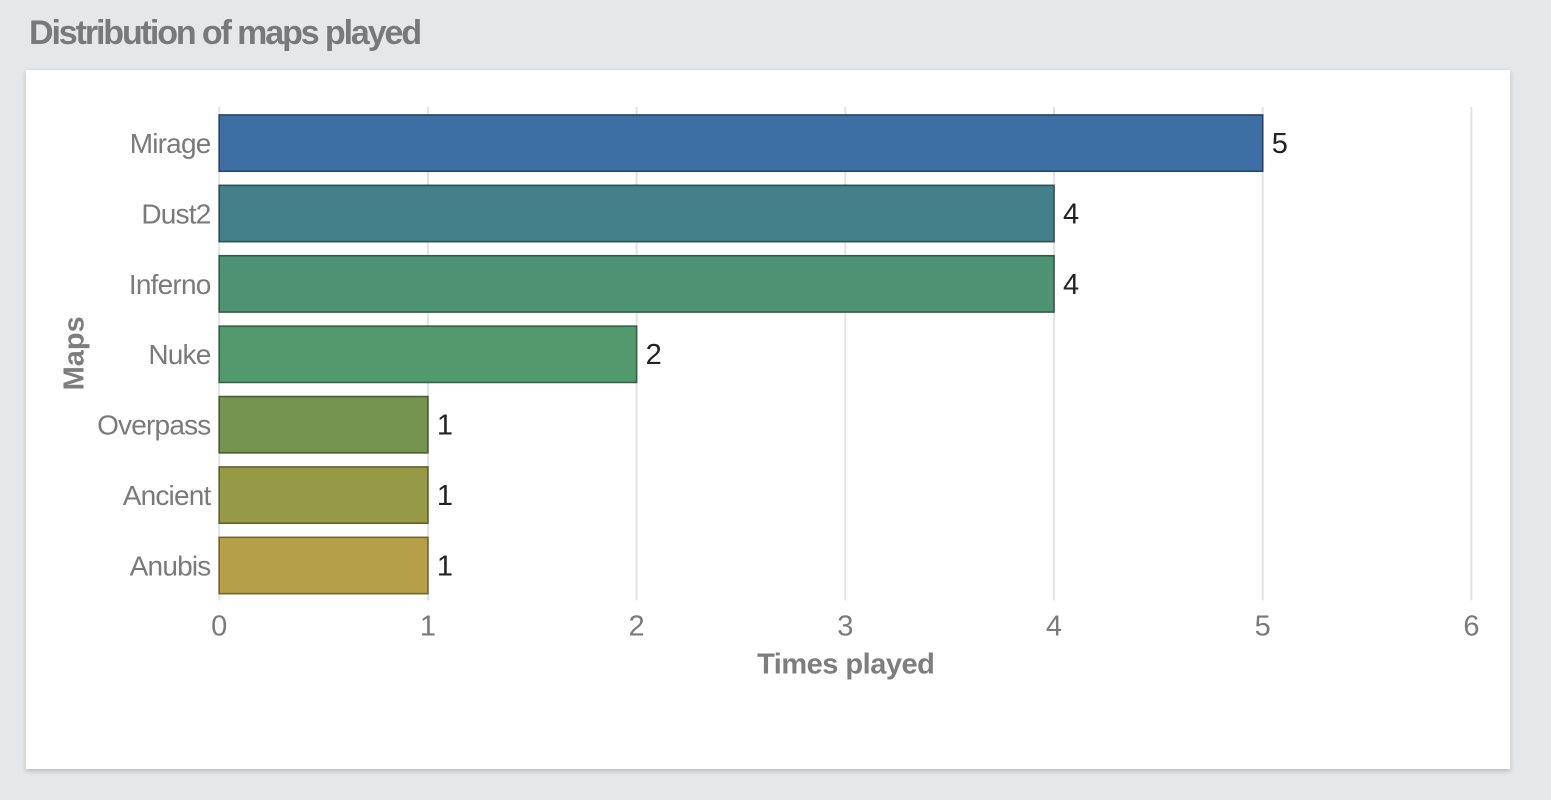 The height and width of the screenshot is (800, 1551). Describe the element at coordinates (179, 354) in the screenshot. I see `svg-text: Nuke` at that location.